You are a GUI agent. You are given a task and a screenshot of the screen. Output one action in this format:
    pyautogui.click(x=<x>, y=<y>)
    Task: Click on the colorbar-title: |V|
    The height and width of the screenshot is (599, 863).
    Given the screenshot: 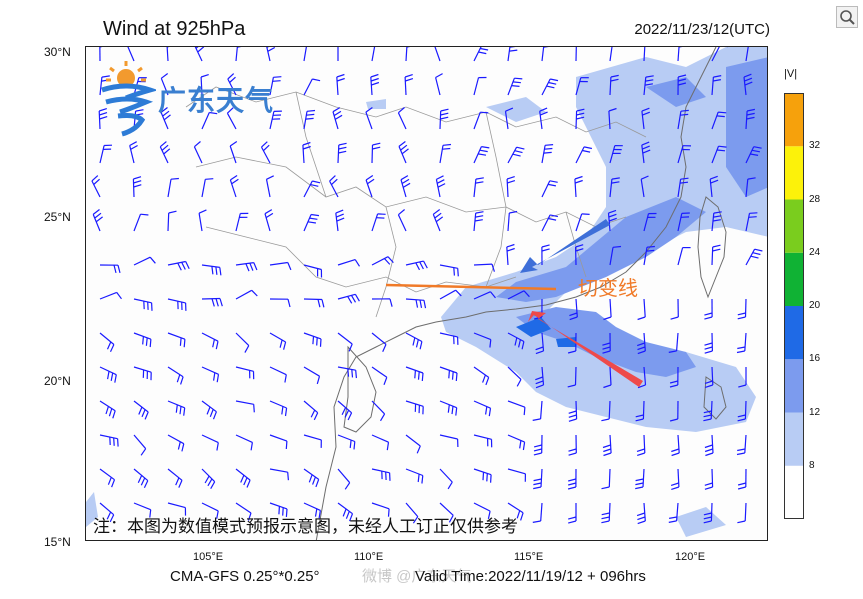 What is the action you would take?
    pyautogui.click(x=791, y=74)
    